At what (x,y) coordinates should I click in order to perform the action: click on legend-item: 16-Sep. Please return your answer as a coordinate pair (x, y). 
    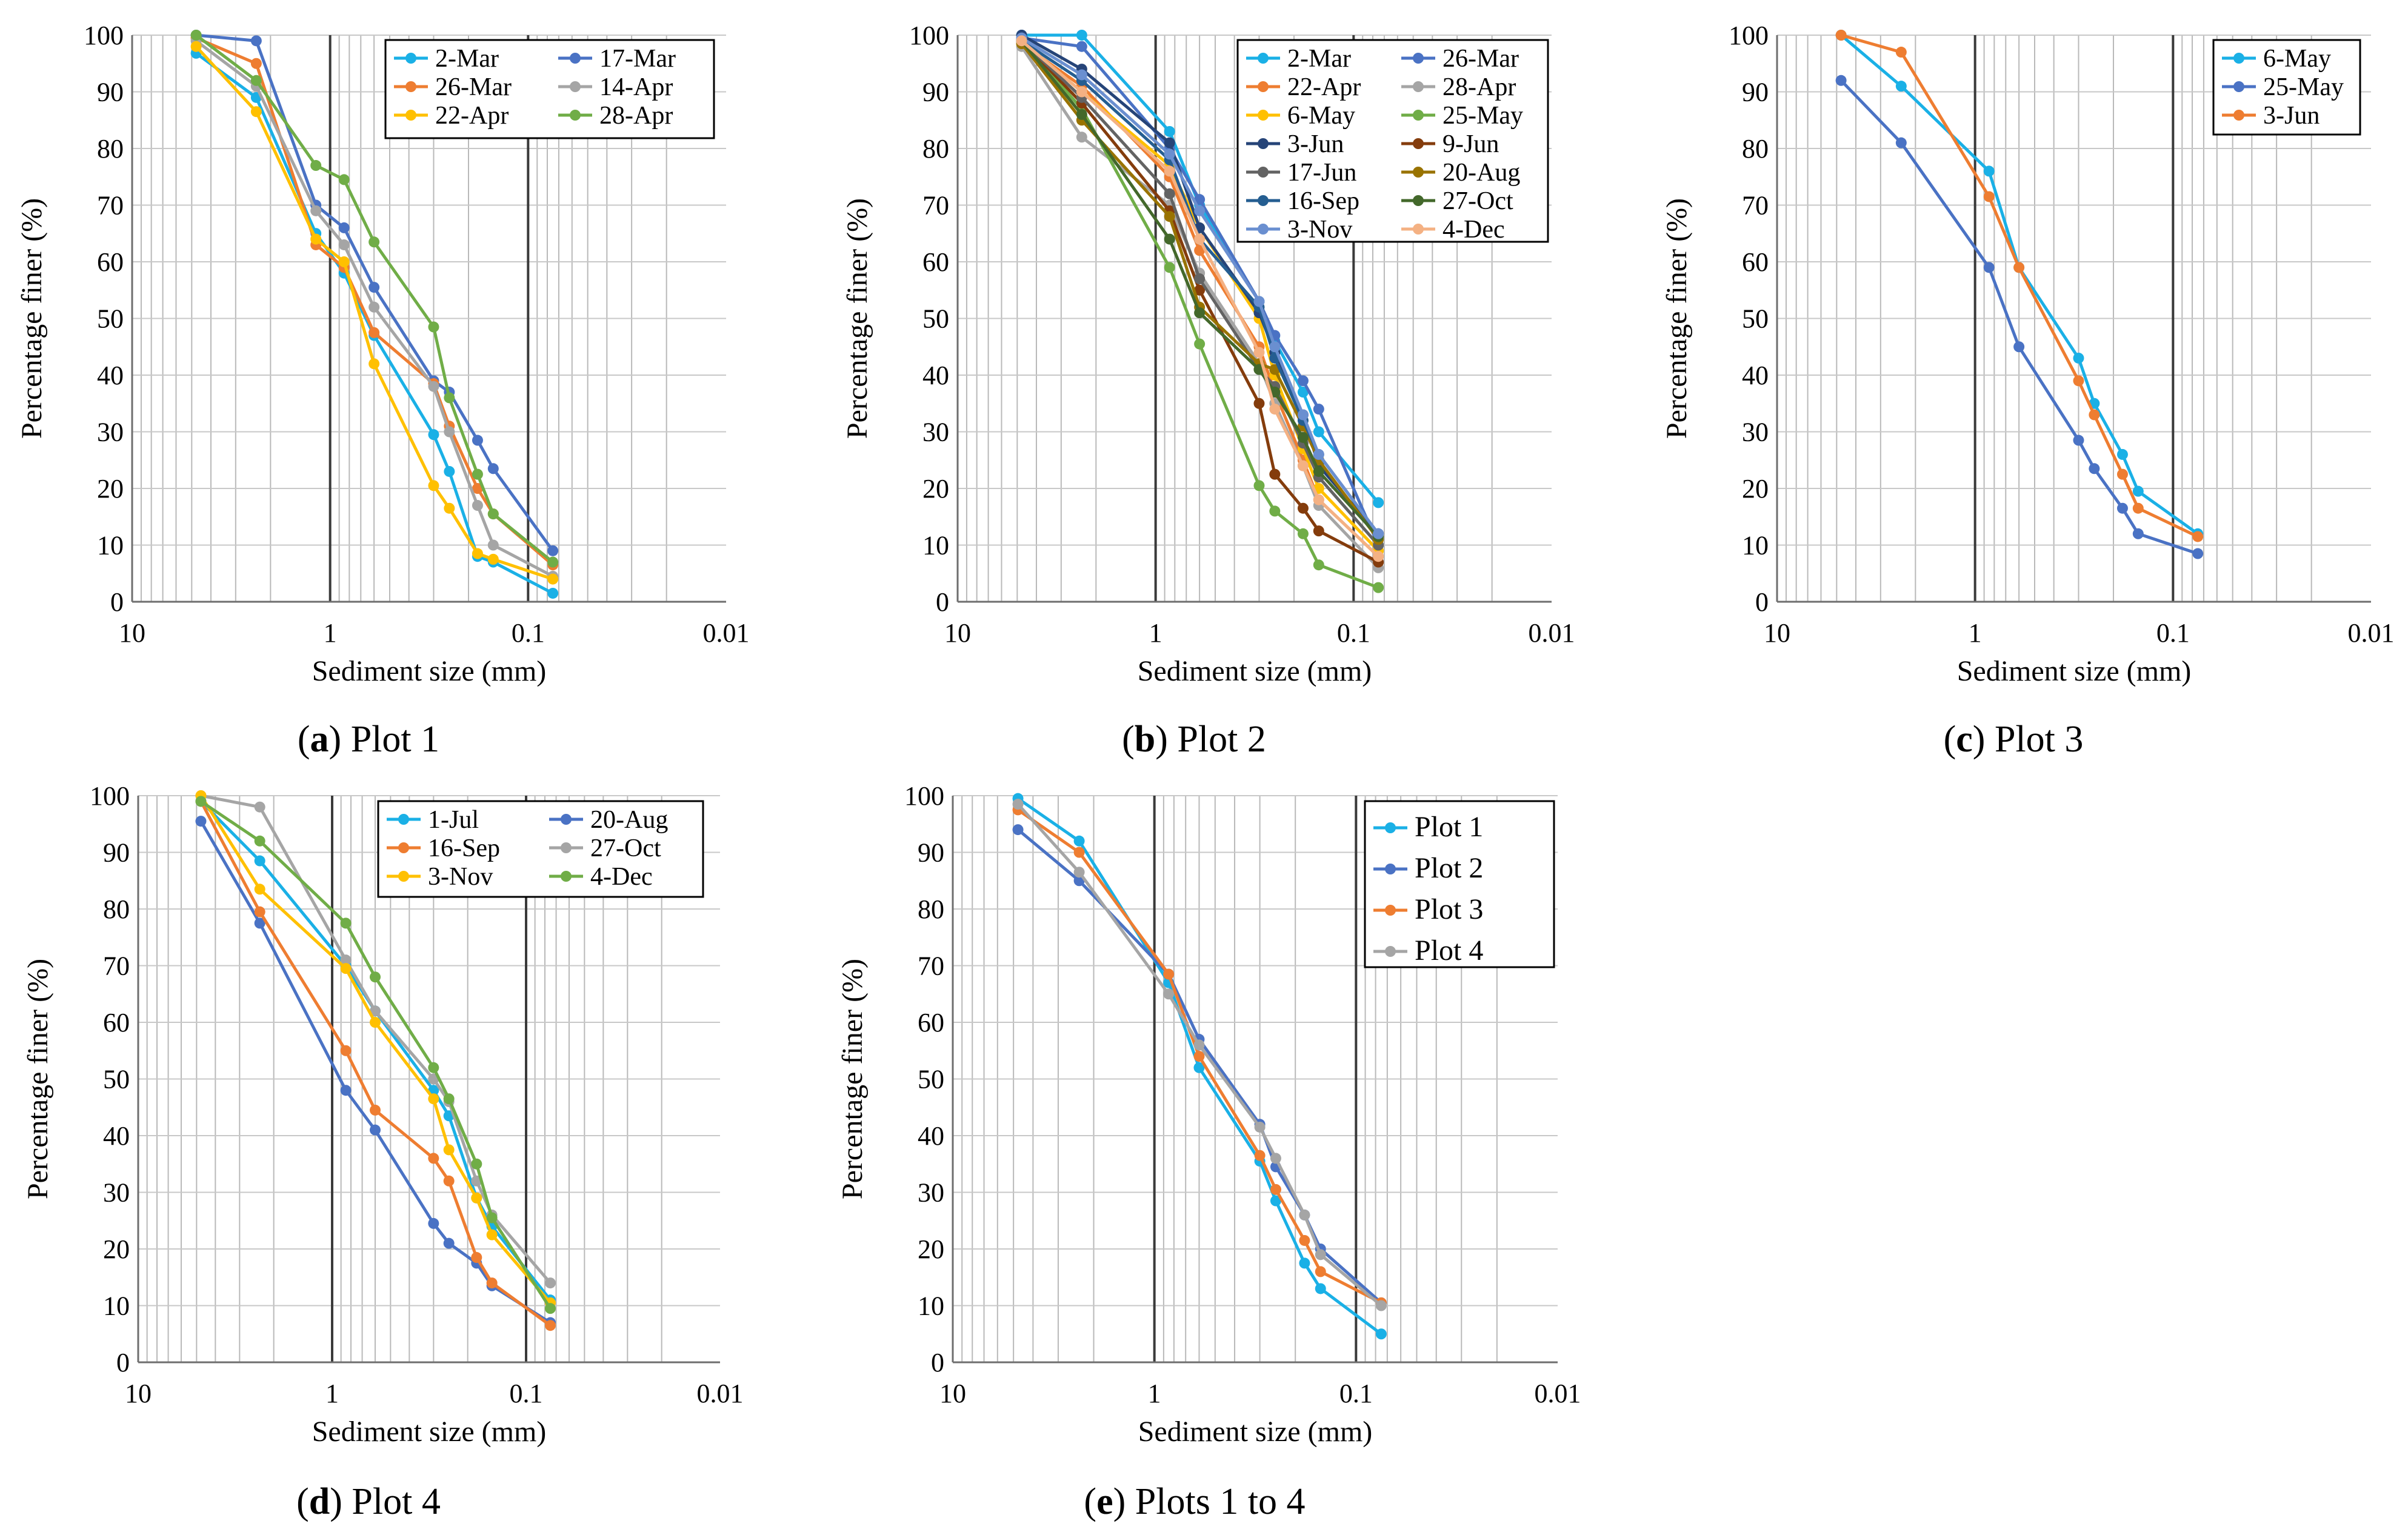
    Looking at the image, I should click on (1303, 201).